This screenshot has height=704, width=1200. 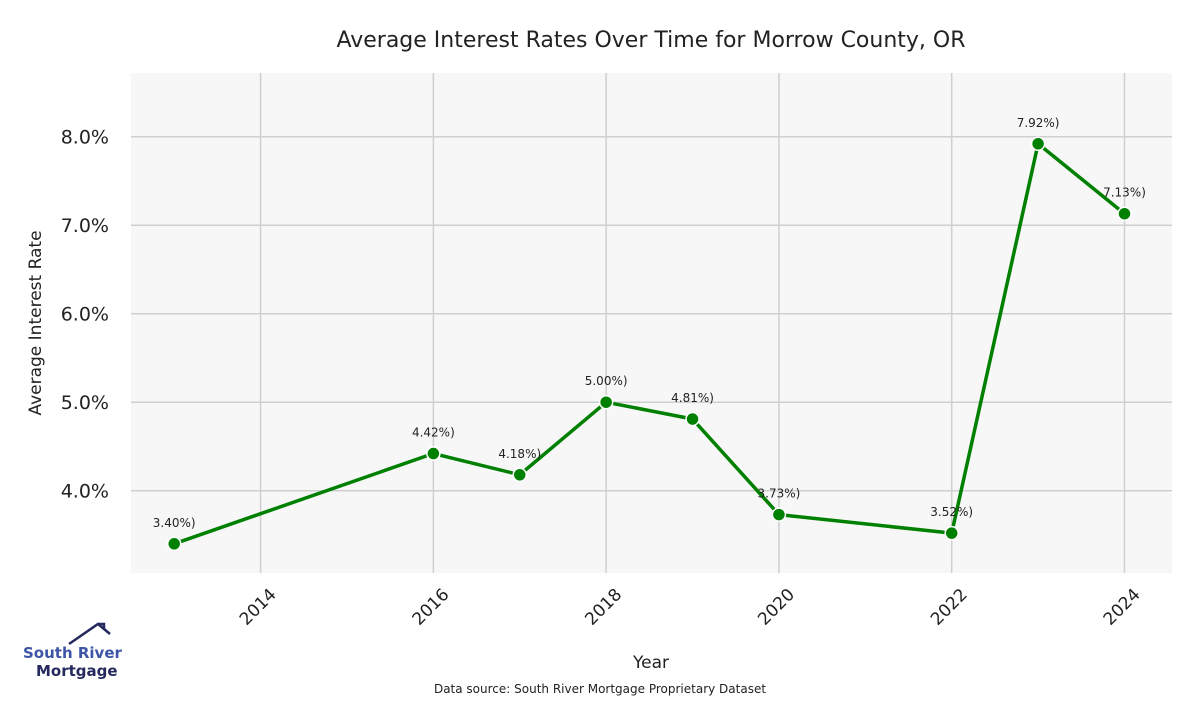 What do you see at coordinates (650, 663) in the screenshot?
I see `x-axis-label: Year` at bounding box center [650, 663].